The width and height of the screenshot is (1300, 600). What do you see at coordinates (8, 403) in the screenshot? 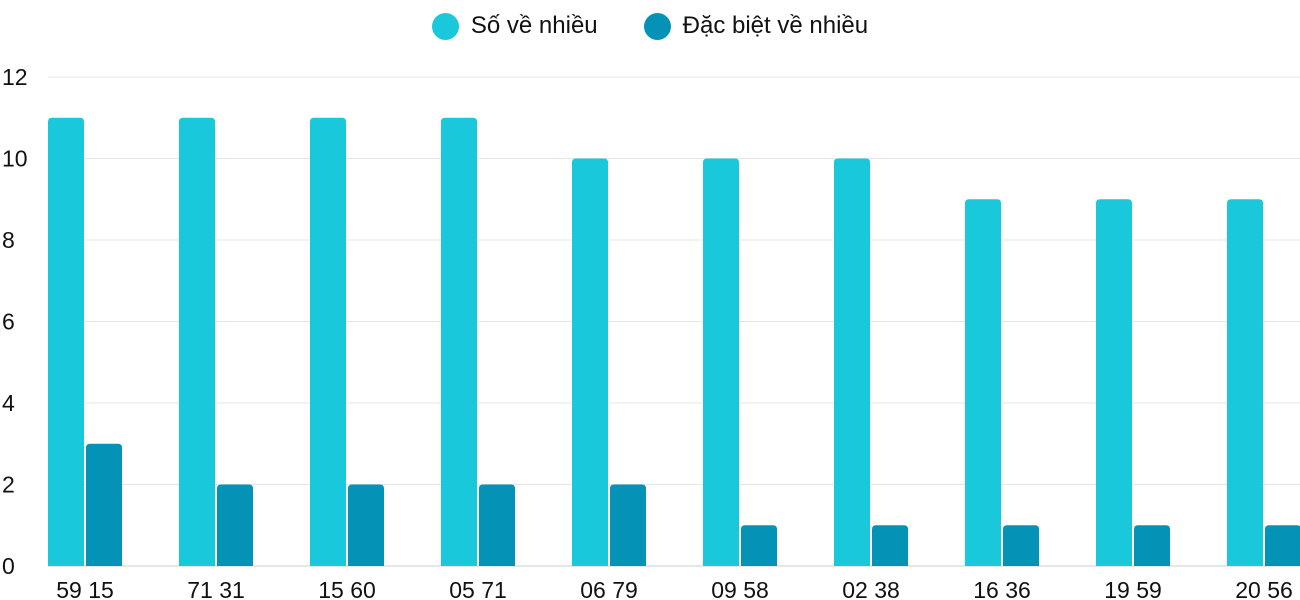
I see `y-tick-label: 4` at bounding box center [8, 403].